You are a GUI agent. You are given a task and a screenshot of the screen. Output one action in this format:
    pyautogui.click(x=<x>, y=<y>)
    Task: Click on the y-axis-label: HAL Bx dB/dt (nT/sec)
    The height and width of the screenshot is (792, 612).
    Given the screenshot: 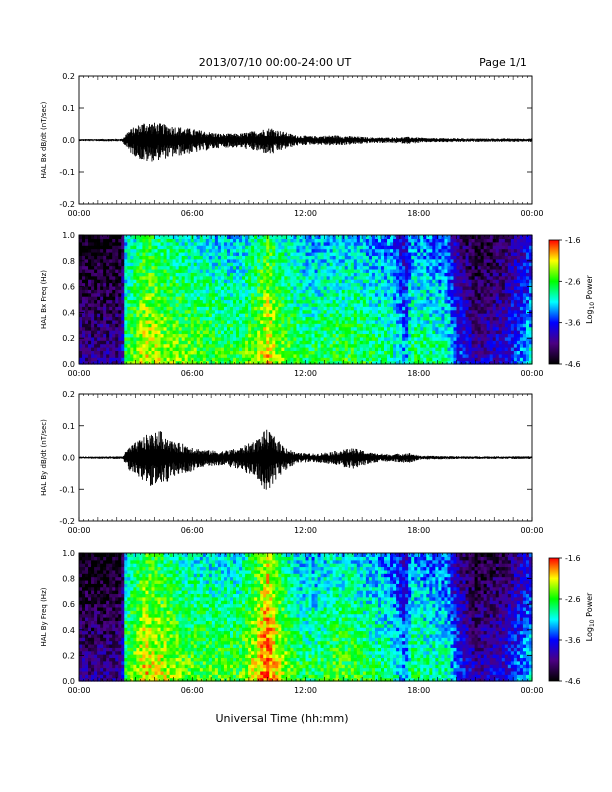 What is the action you would take?
    pyautogui.click(x=44, y=139)
    